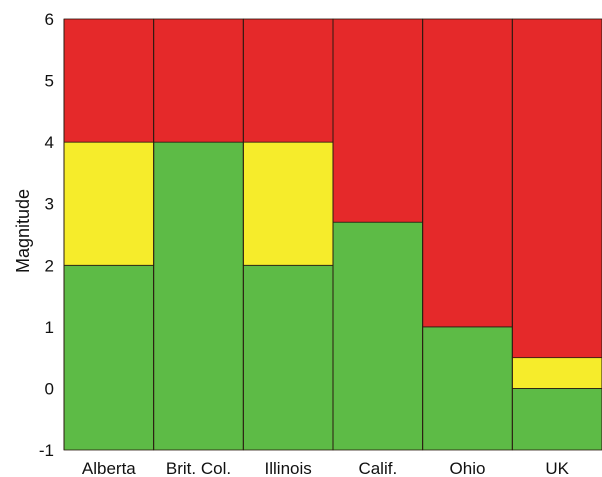 This screenshot has width=602, height=477. What do you see at coordinates (49, 265) in the screenshot?
I see `y-tick-label: 2` at bounding box center [49, 265].